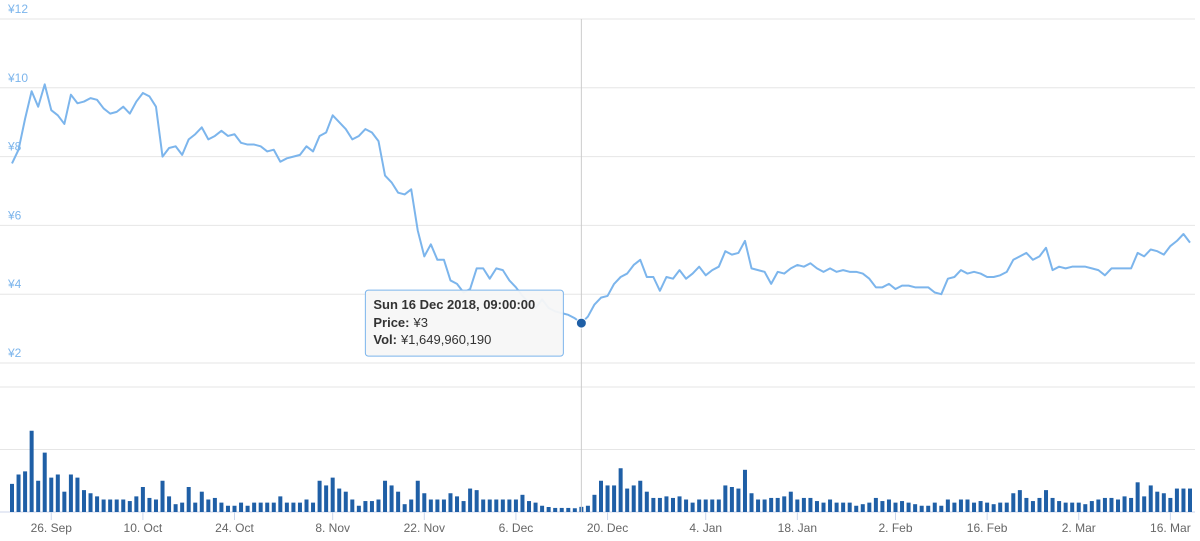  Describe the element at coordinates (705, 528) in the screenshot. I see `x-tick-label: 4. Jan` at that location.